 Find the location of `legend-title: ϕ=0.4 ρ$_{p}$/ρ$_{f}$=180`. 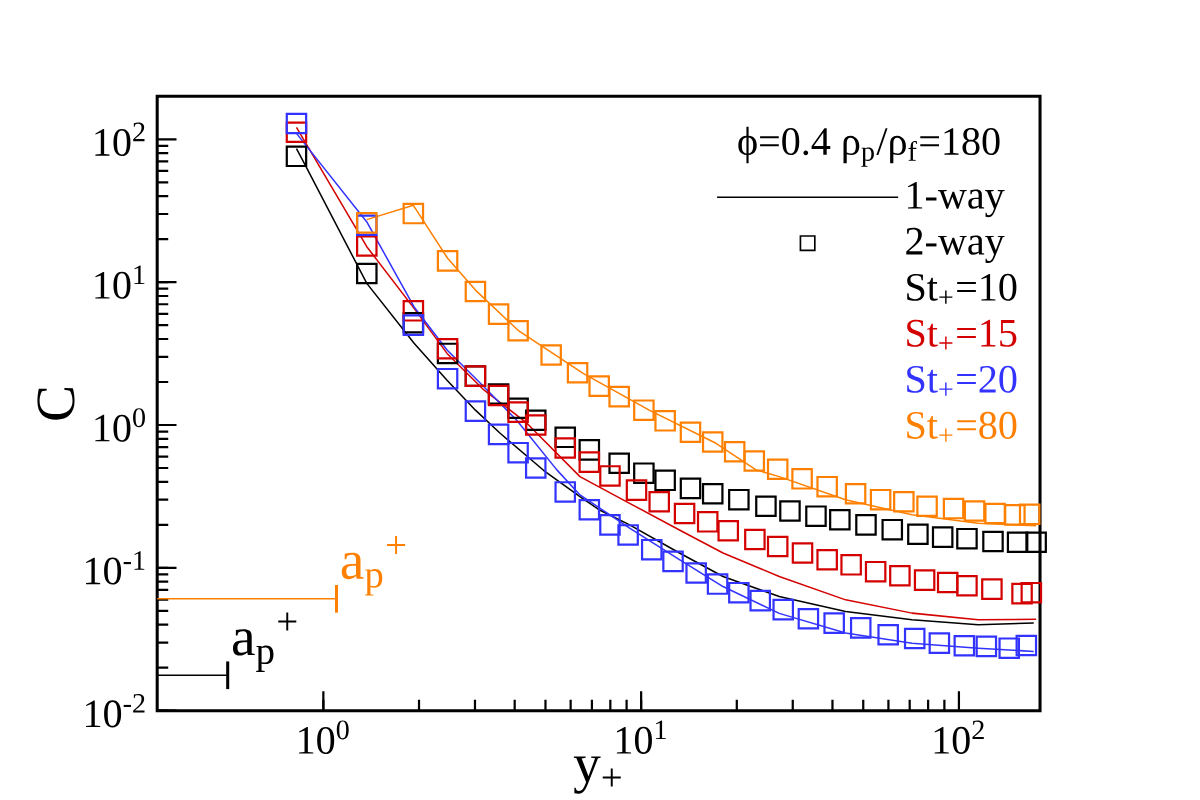

legend-title: ϕ=0.4 ρ$_{p}$/ρ$_{f}$=180 is located at coordinates (869, 146).